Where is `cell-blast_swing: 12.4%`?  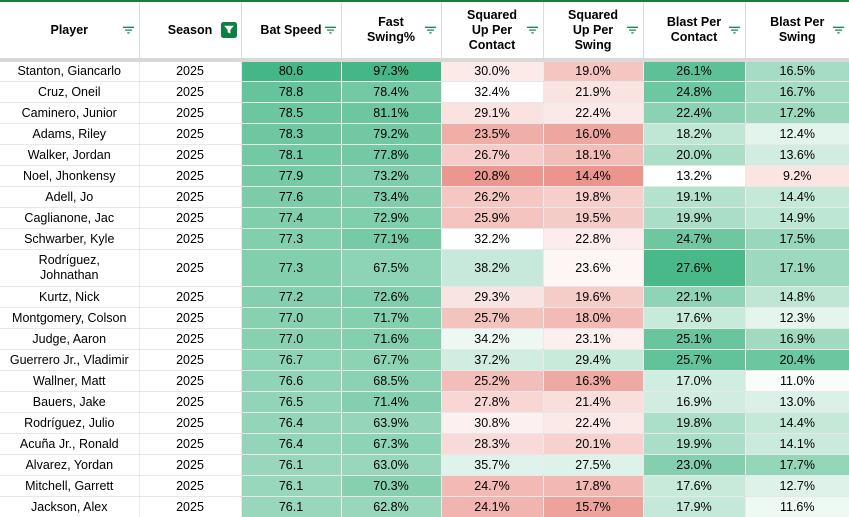
cell-blast_swing: 12.4% is located at coordinates (797, 134).